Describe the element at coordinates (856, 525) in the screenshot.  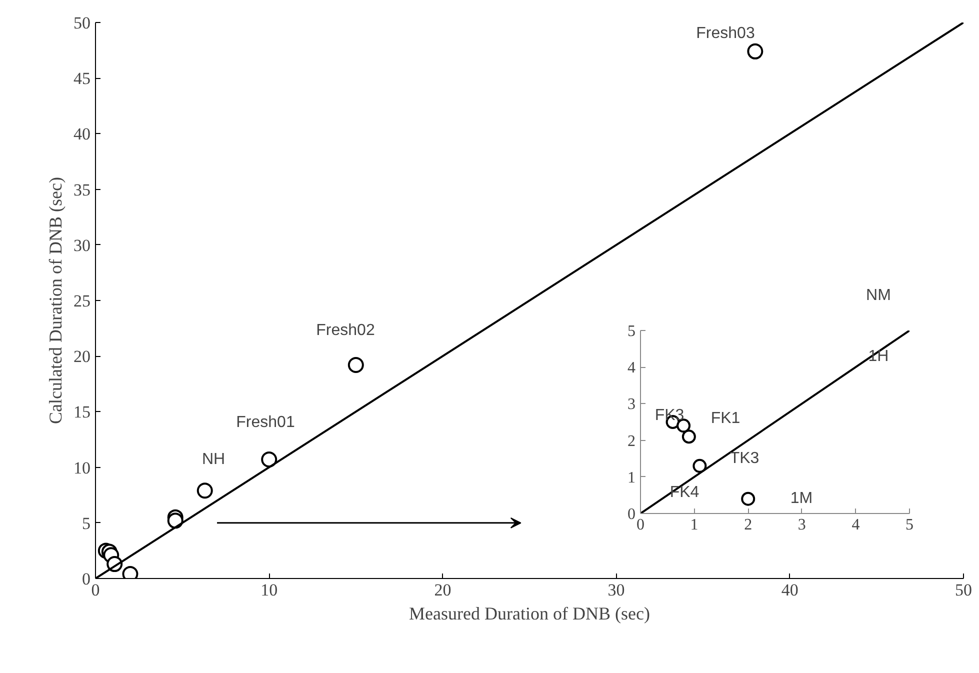
I see `x-tick-label: 4` at that location.